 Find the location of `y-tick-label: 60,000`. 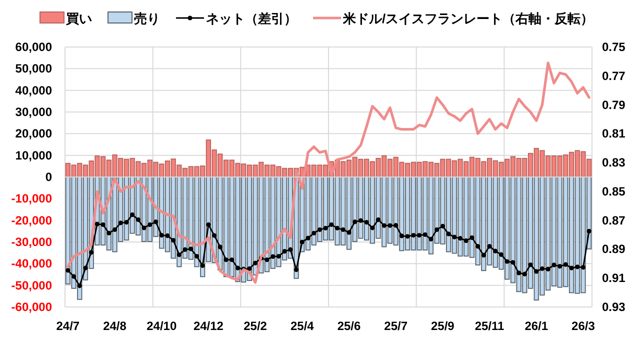

y-tick-label: 60,000 is located at coordinates (33, 47).